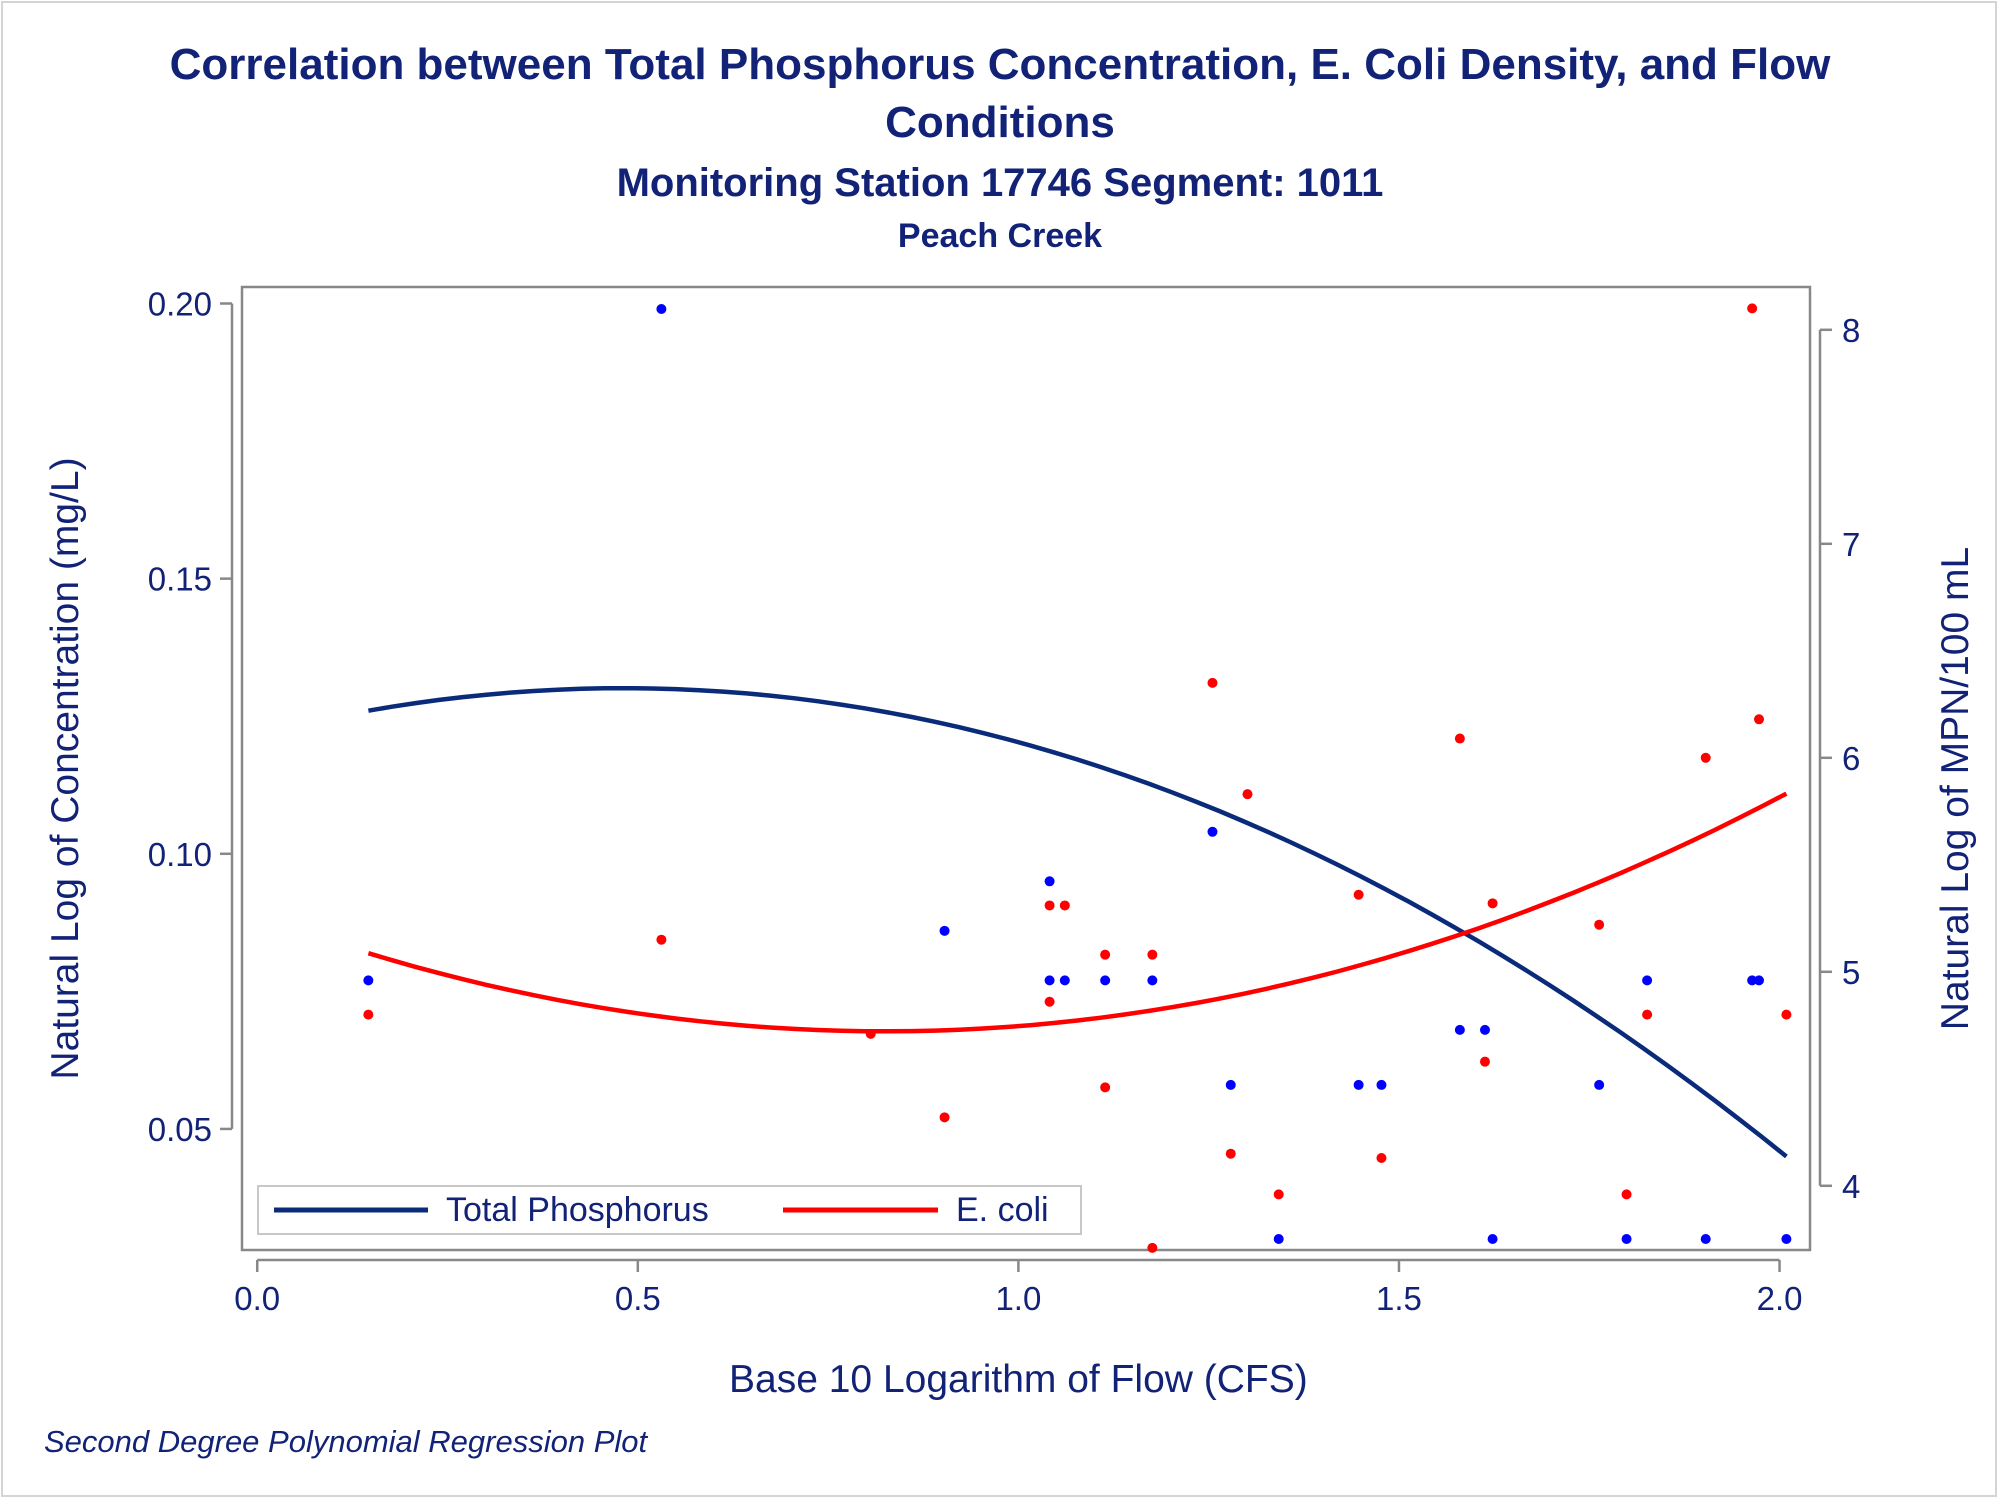 Image resolution: width=2000 pixels, height=1500 pixels. What do you see at coordinates (1399, 1298) in the screenshot?
I see `x-tick-label: 1.5` at bounding box center [1399, 1298].